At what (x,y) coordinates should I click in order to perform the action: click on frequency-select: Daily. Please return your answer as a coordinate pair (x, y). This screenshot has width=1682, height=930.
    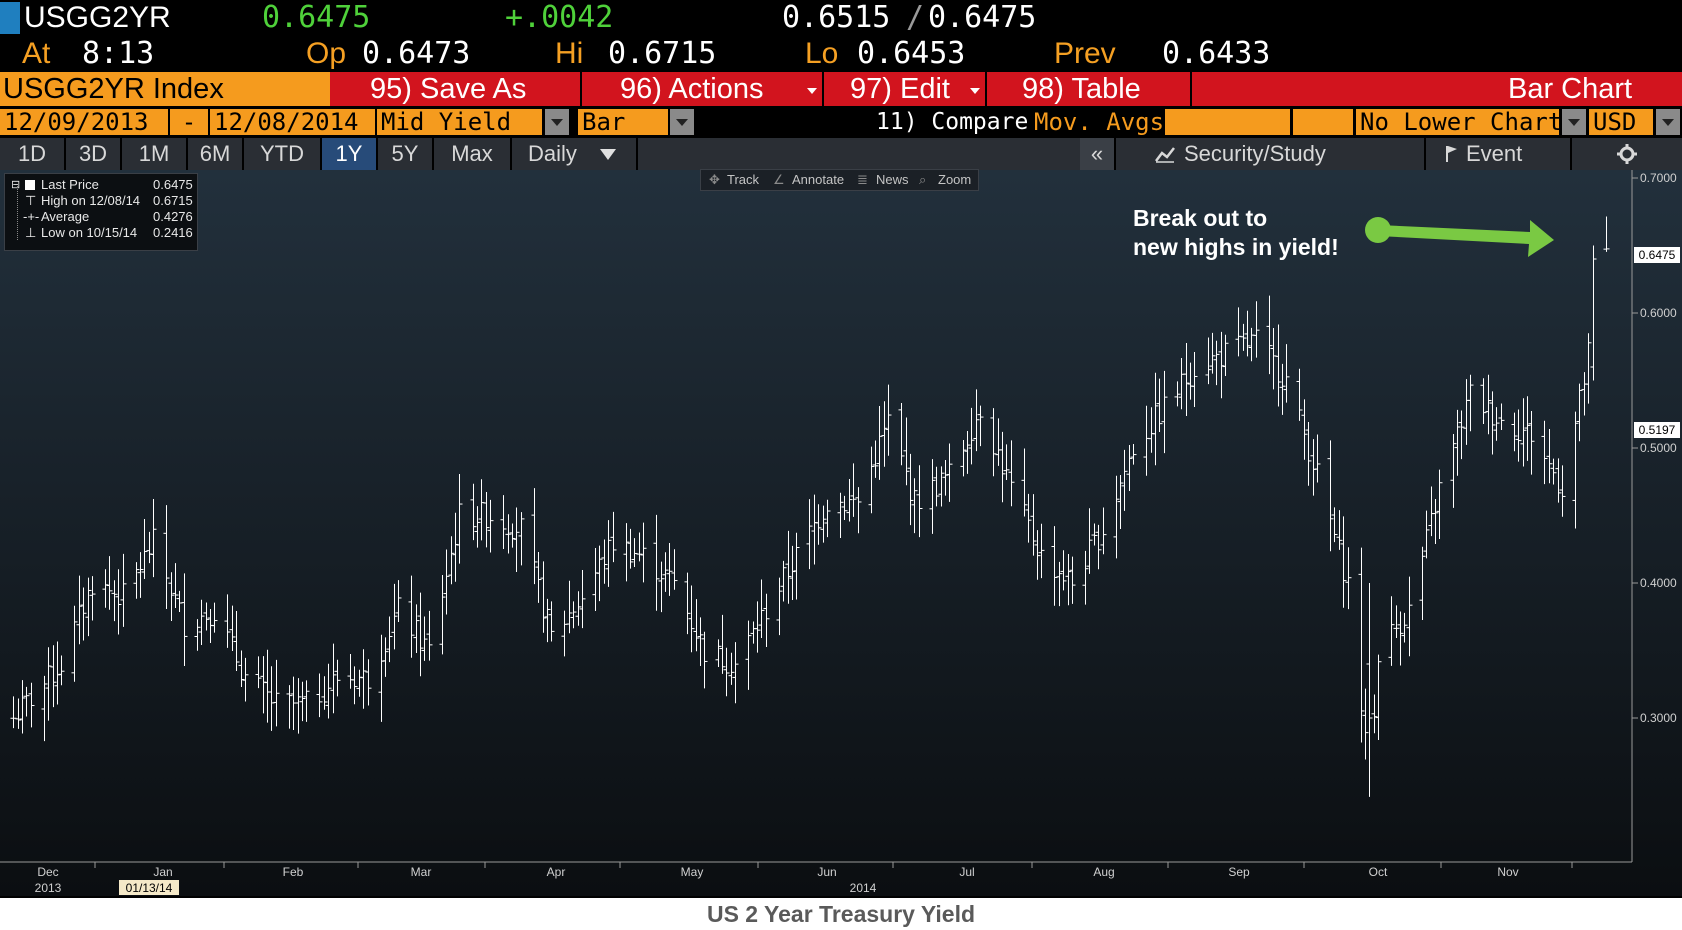
    Looking at the image, I should click on (575, 154).